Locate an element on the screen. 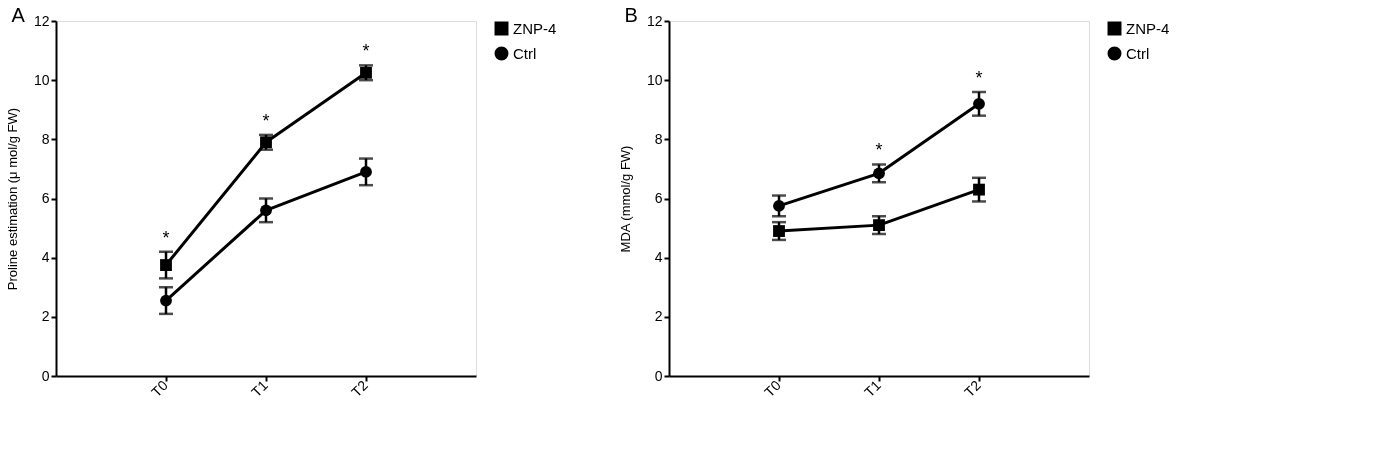 The height and width of the screenshot is (472, 1374). y-axis-title: MDA (mmol/g FW) is located at coordinates (625, 199).